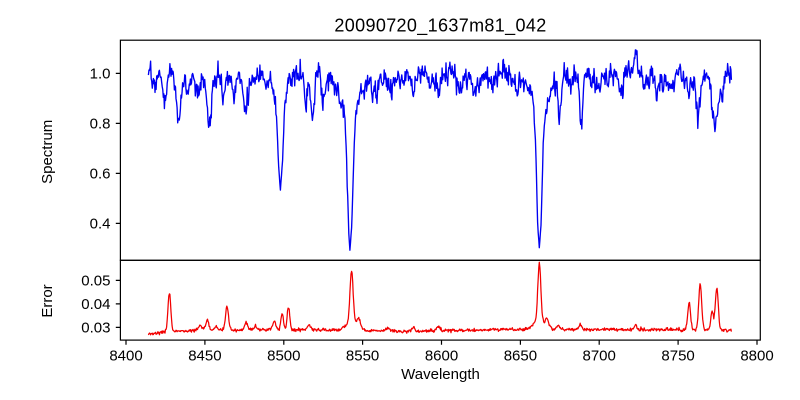 Image resolution: width=800 pixels, height=400 pixels. What do you see at coordinates (440, 374) in the screenshot?
I see `svg-text: Wavelength` at bounding box center [440, 374].